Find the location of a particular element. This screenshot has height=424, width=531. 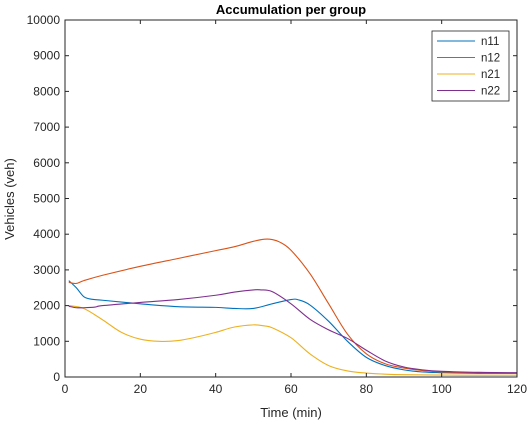

y-tick-label: 10000 is located at coordinates (44, 20).